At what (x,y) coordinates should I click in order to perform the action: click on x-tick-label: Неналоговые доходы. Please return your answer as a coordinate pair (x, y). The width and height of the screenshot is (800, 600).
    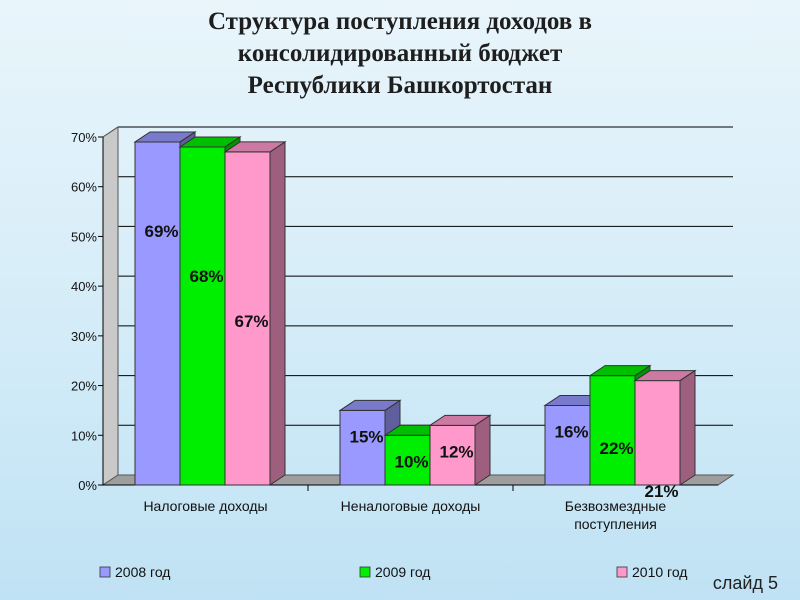
    Looking at the image, I should click on (411, 506).